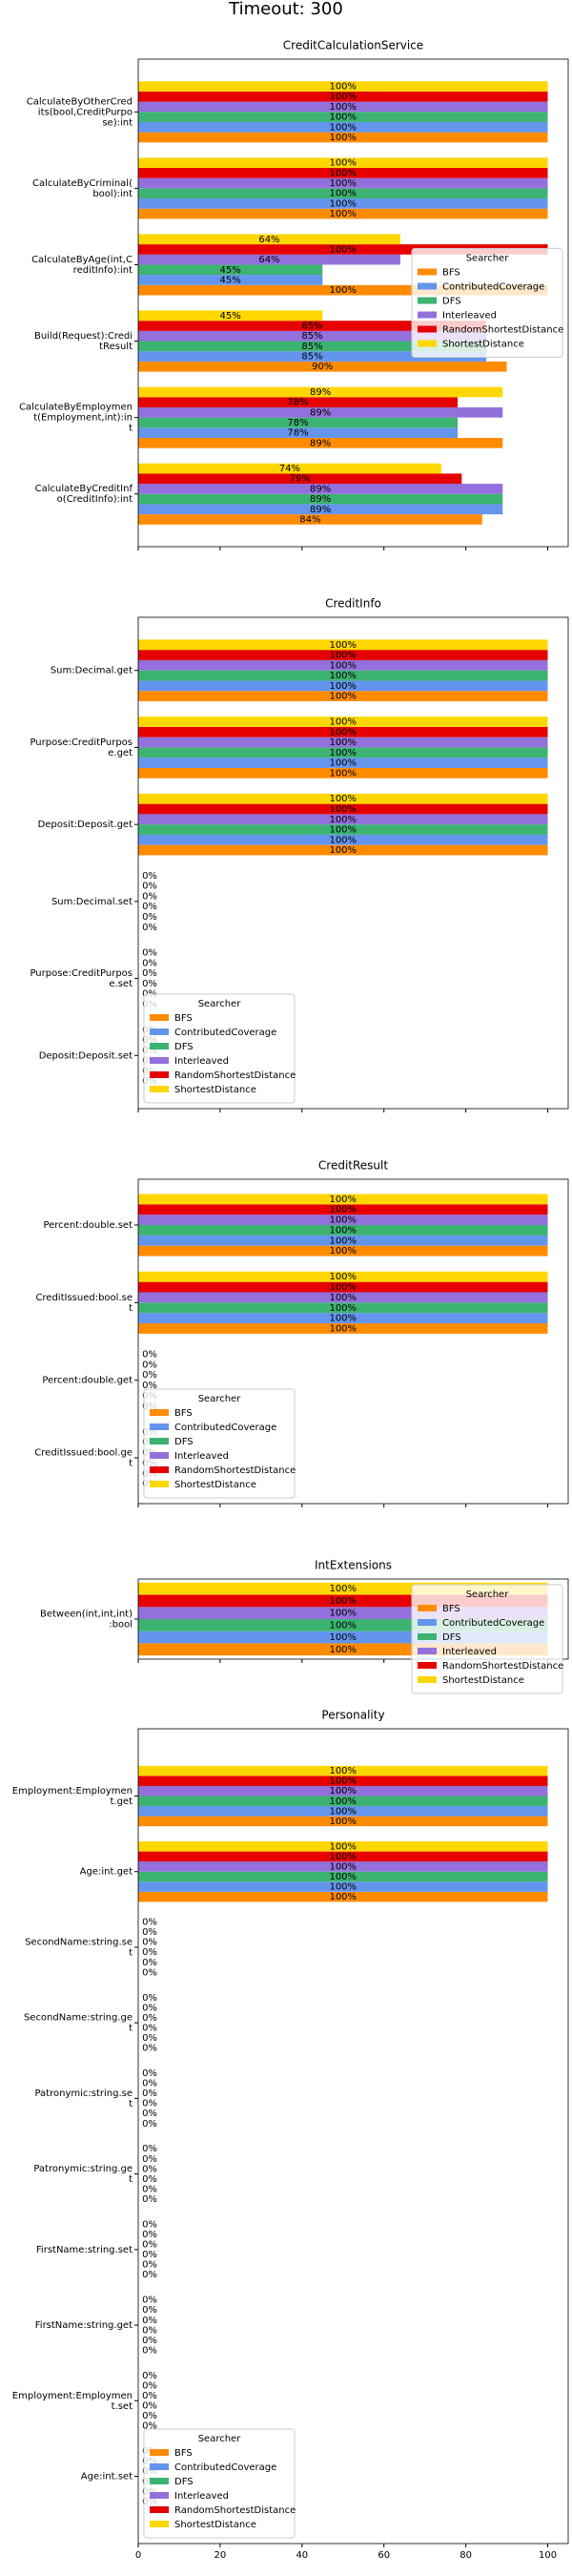 The width and height of the screenshot is (572, 2576). What do you see at coordinates (107, 2476) in the screenshot?
I see `y-tick-label: Age:int.set` at bounding box center [107, 2476].